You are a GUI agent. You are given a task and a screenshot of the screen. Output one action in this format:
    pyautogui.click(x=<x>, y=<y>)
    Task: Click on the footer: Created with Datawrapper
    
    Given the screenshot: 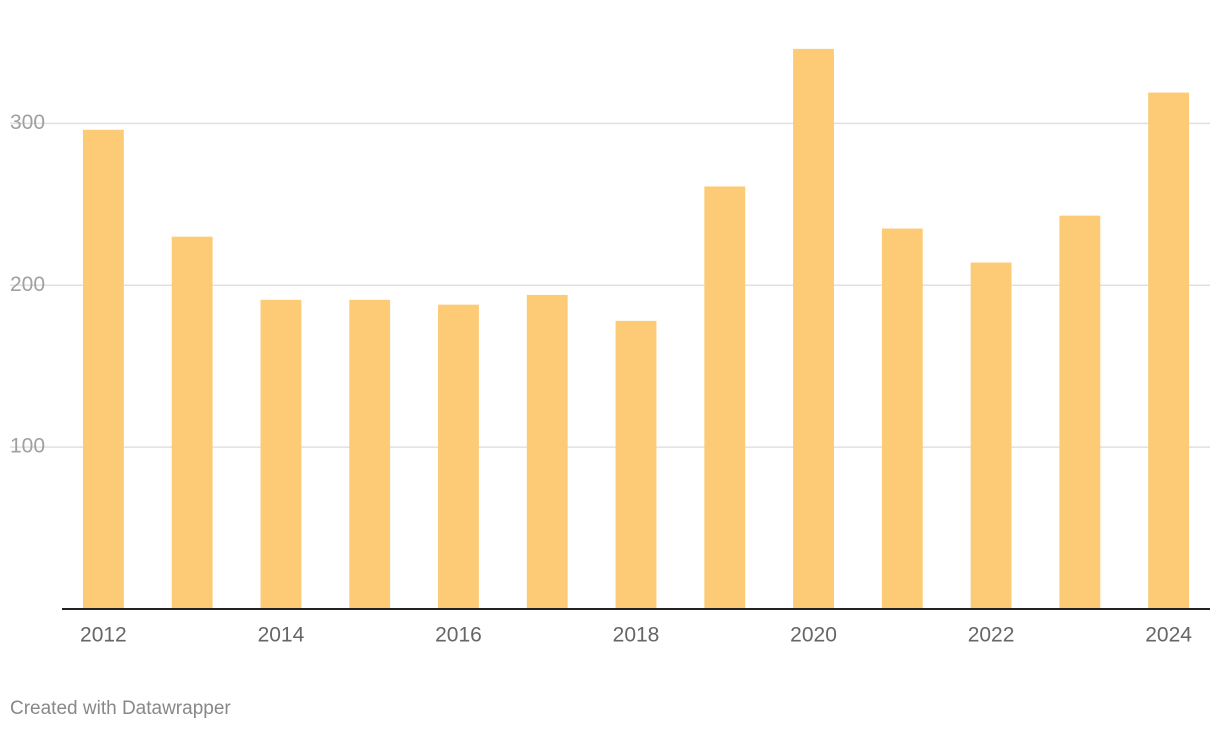 What is the action you would take?
    pyautogui.click(x=120, y=708)
    